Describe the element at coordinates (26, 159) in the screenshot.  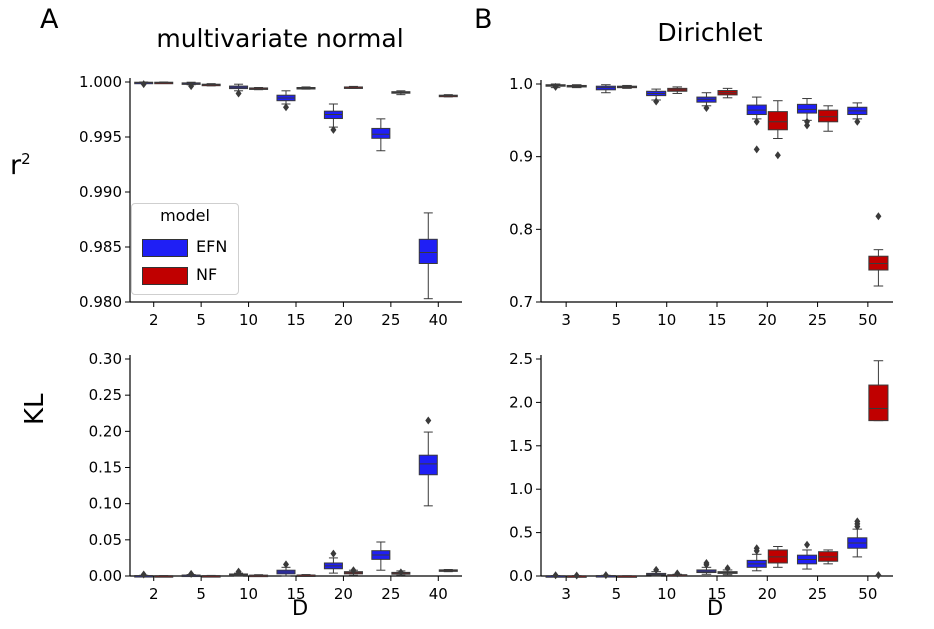
I see `row-label-r2-superscript: 2` at that location.